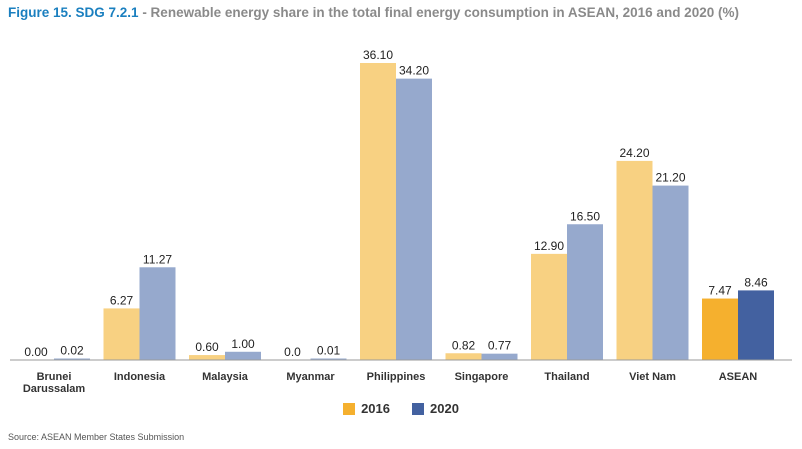 This screenshot has height=449, width=802. What do you see at coordinates (96, 437) in the screenshot?
I see `source-note: Source: ASEAN Member States Submission` at bounding box center [96, 437].